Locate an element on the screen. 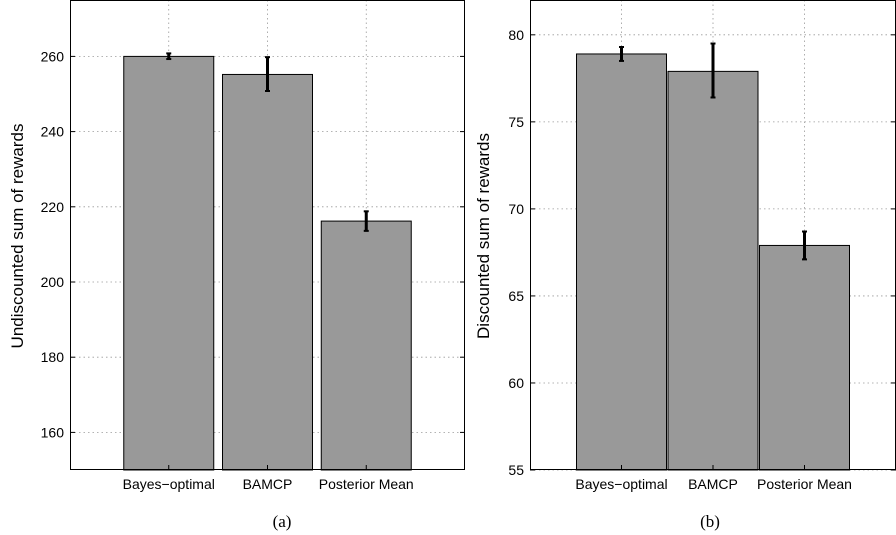 This screenshot has width=896, height=535. caption-a: (a) is located at coordinates (282, 521).